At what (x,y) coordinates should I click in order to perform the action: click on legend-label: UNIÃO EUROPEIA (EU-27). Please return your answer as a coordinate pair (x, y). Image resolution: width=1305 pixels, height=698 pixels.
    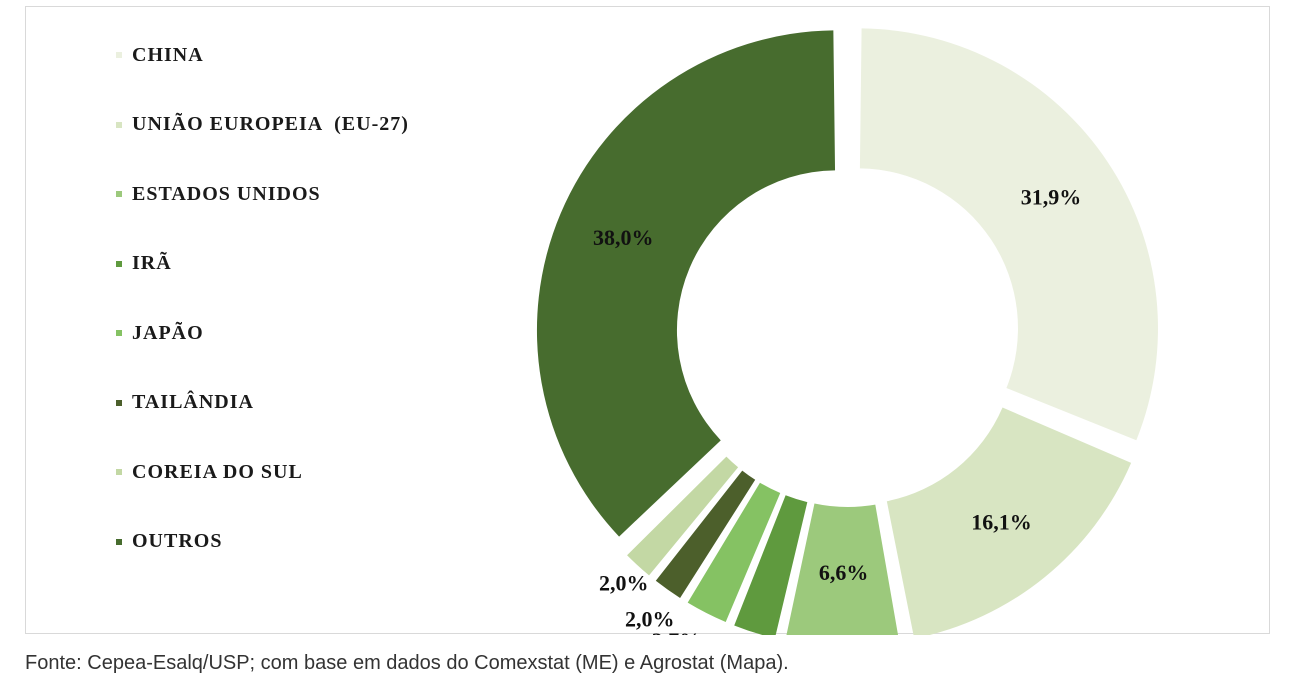
    Looking at the image, I should click on (270, 124).